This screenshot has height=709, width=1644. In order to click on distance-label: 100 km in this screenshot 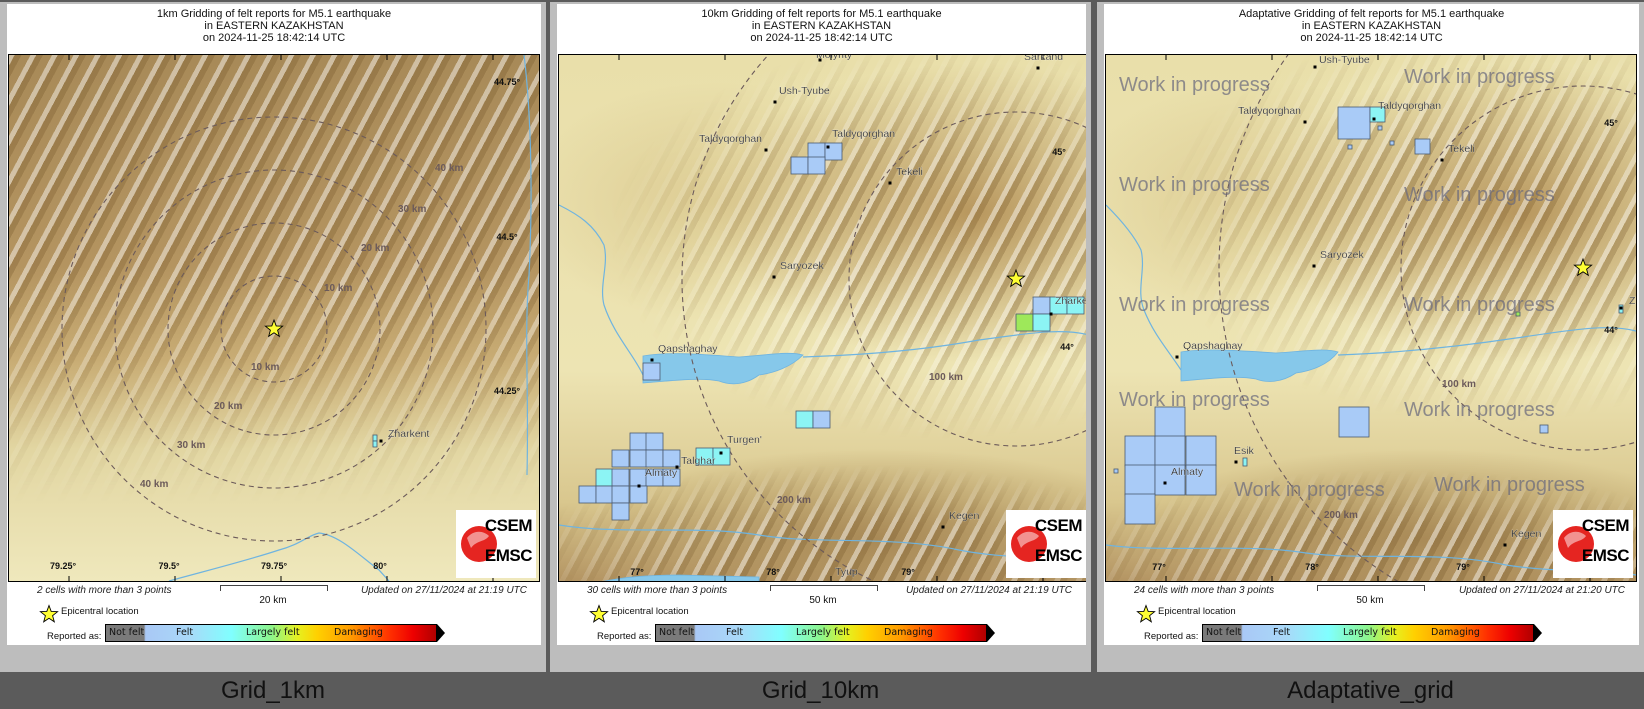, I will do `click(1459, 384)`.